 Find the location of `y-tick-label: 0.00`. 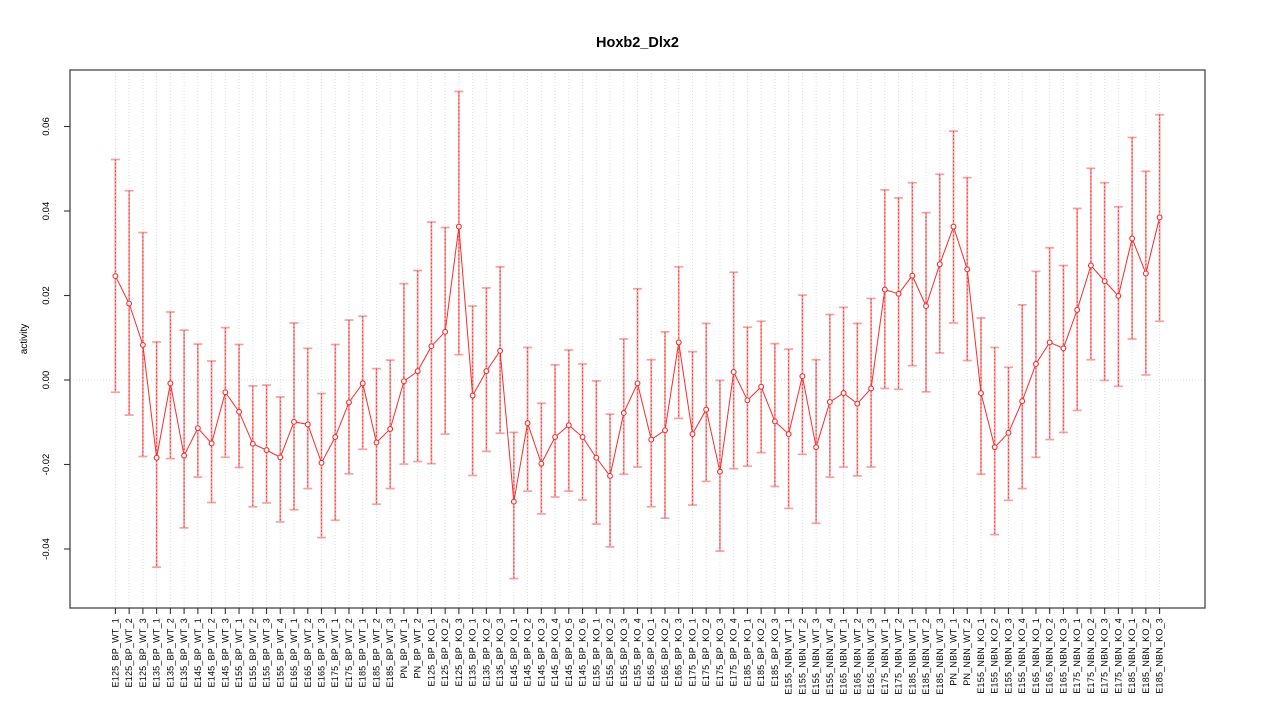

y-tick-label: 0.00 is located at coordinates (46, 380).